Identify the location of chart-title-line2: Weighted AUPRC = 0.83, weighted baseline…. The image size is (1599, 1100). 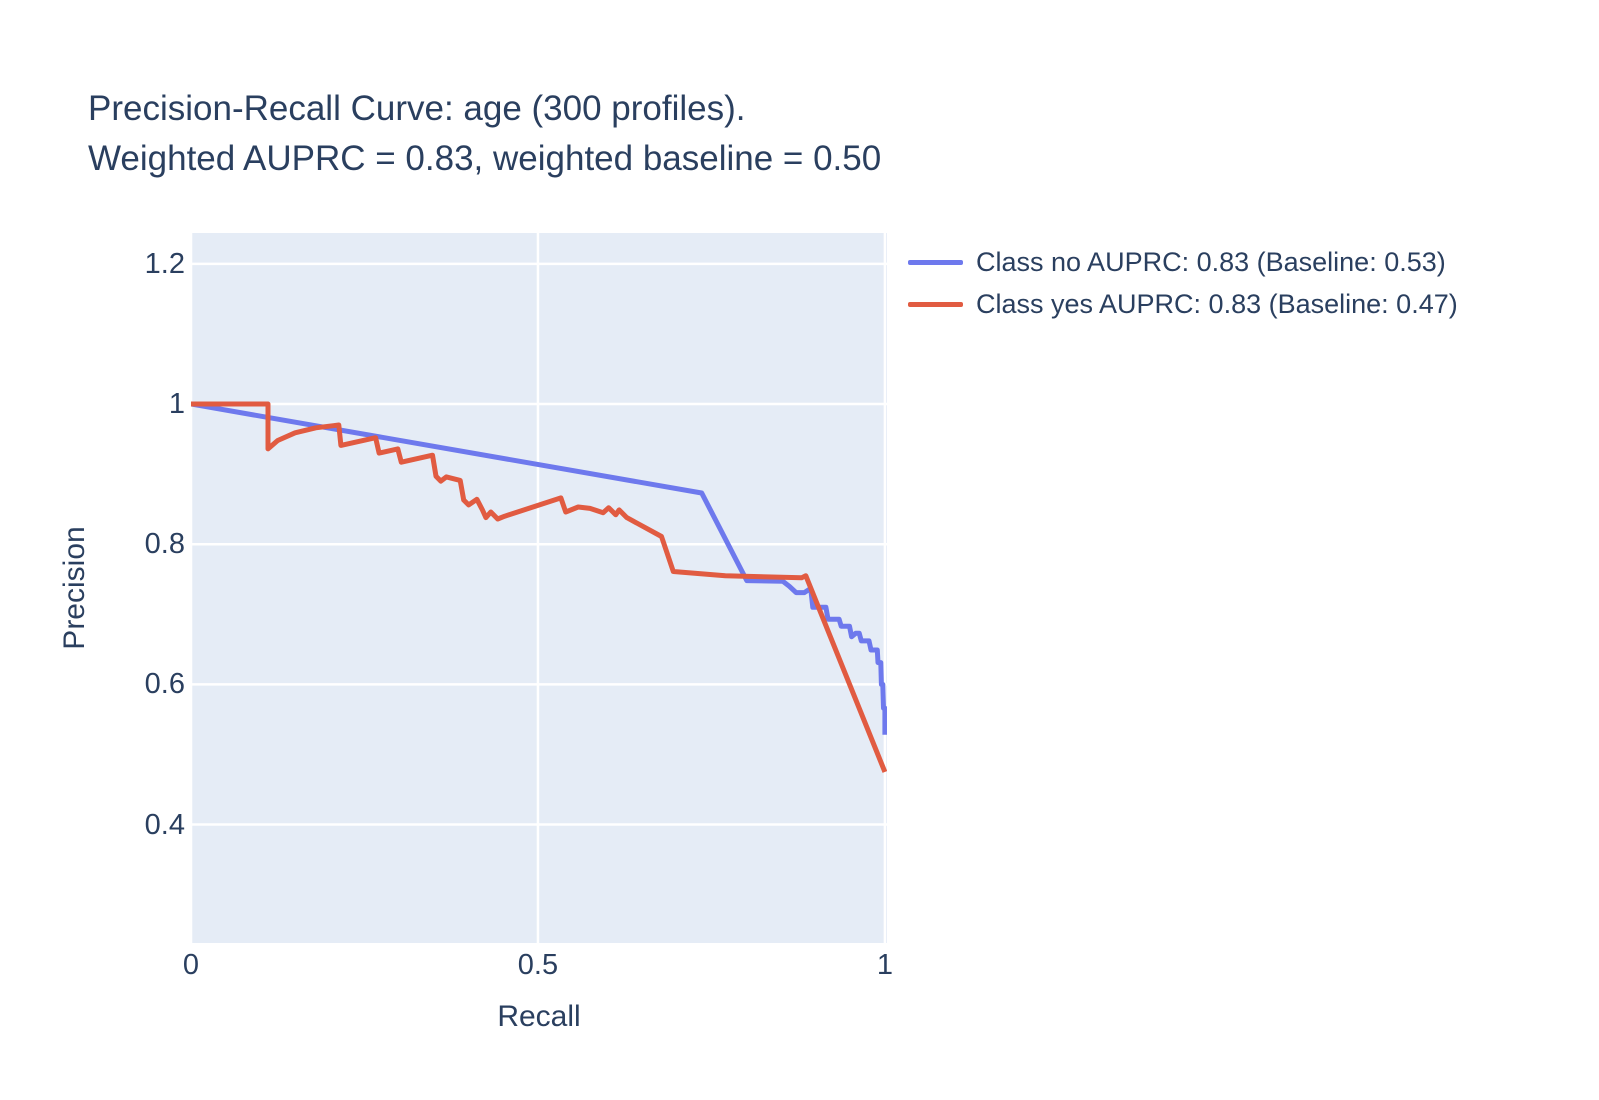
(485, 158).